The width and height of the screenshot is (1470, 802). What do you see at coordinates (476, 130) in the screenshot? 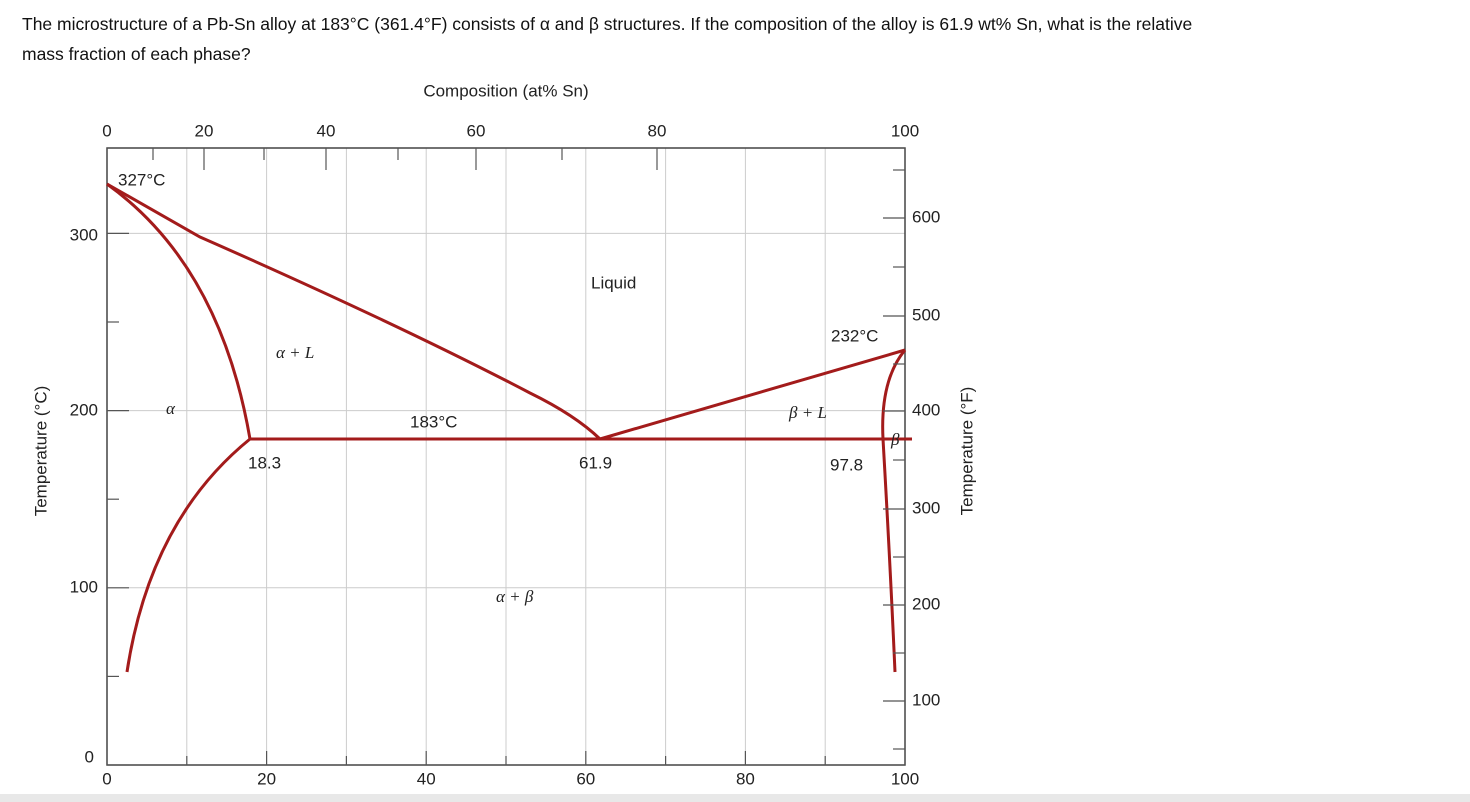
I see `top-tick-label: 60` at bounding box center [476, 130].